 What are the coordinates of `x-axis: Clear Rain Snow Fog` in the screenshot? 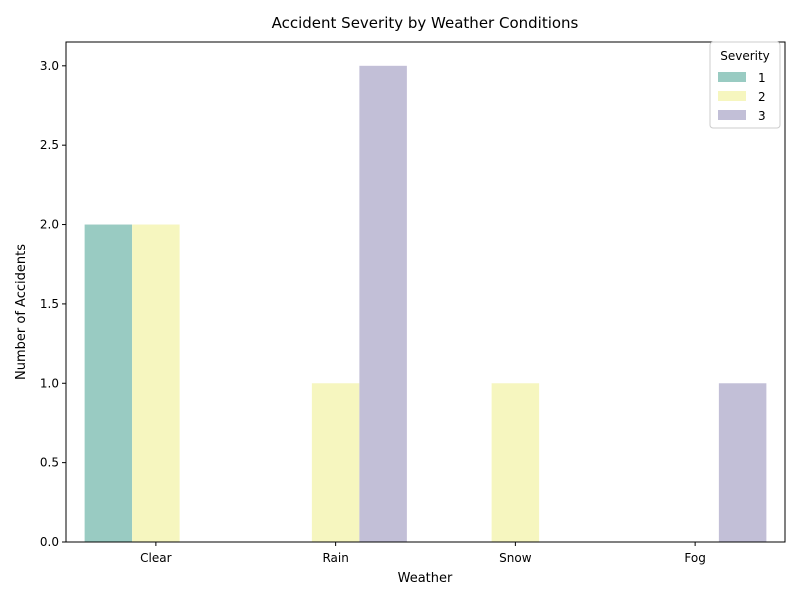 It's located at (423, 553).